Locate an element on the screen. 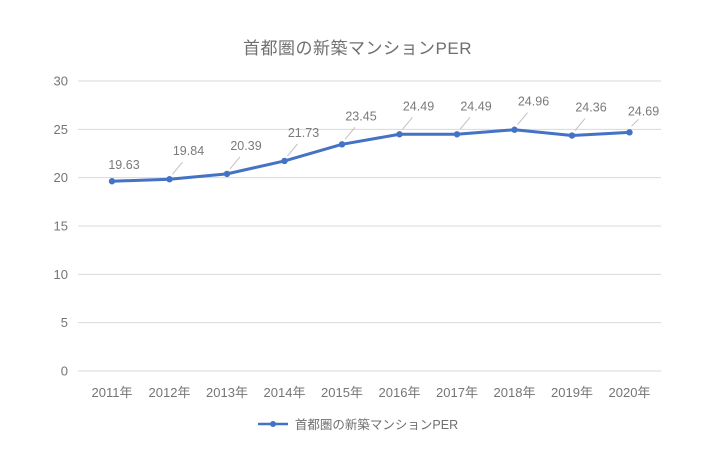 Image resolution: width=715 pixels, height=468 pixels. x-tick-label: 2018年 is located at coordinates (515, 392).